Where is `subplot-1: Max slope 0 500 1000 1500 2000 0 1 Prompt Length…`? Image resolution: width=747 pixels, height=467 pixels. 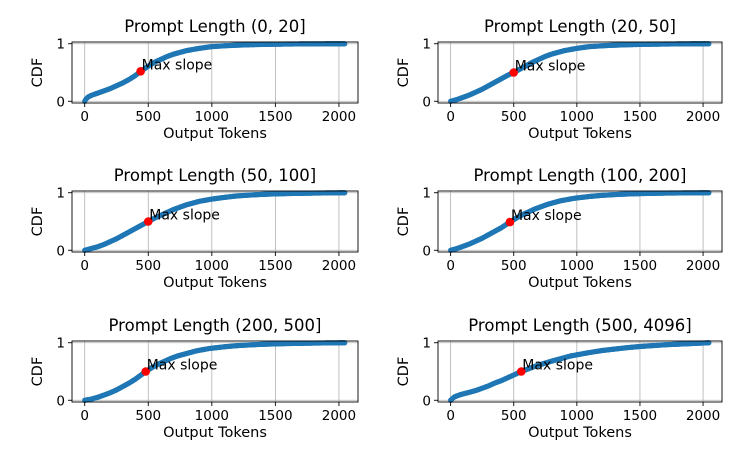 subplot-1: Max slope 0 500 1000 1500 2000 0 1 Prompt Length… is located at coordinates (194, 79).